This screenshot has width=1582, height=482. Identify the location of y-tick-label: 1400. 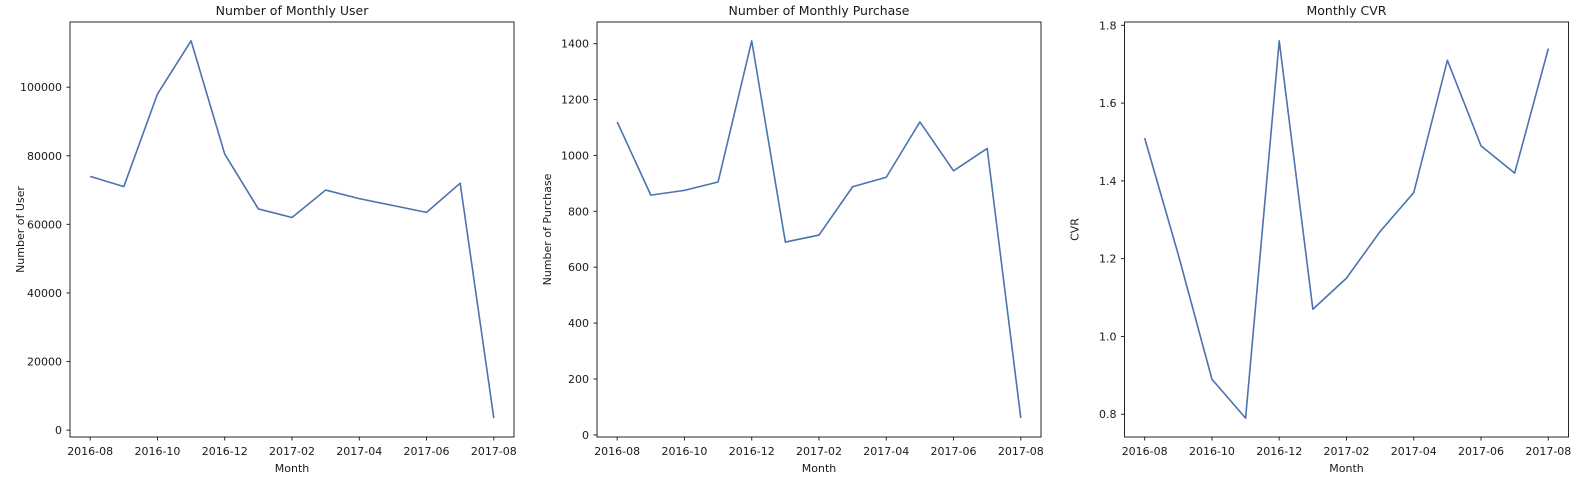
(575, 44).